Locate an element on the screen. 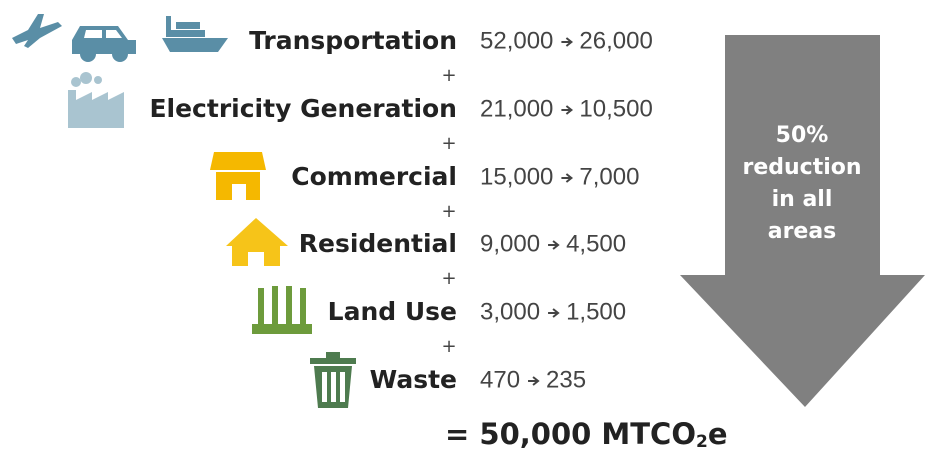 The height and width of the screenshot is (453, 927). total-suffix: e is located at coordinates (718, 434).